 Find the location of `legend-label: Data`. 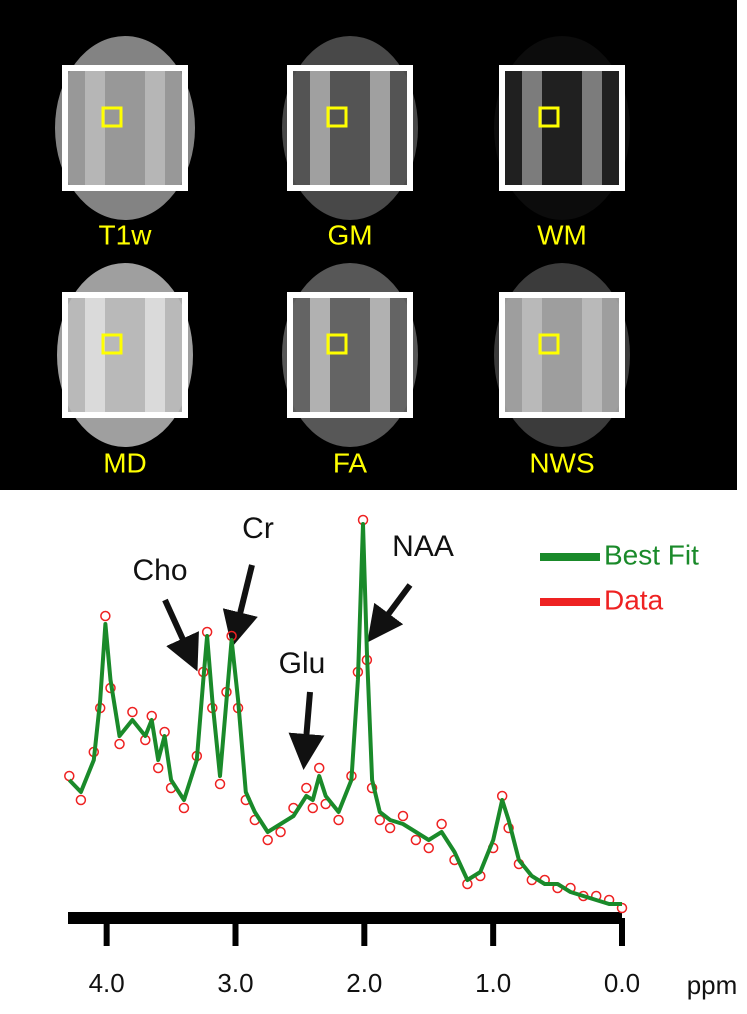

legend-label: Data is located at coordinates (634, 599).